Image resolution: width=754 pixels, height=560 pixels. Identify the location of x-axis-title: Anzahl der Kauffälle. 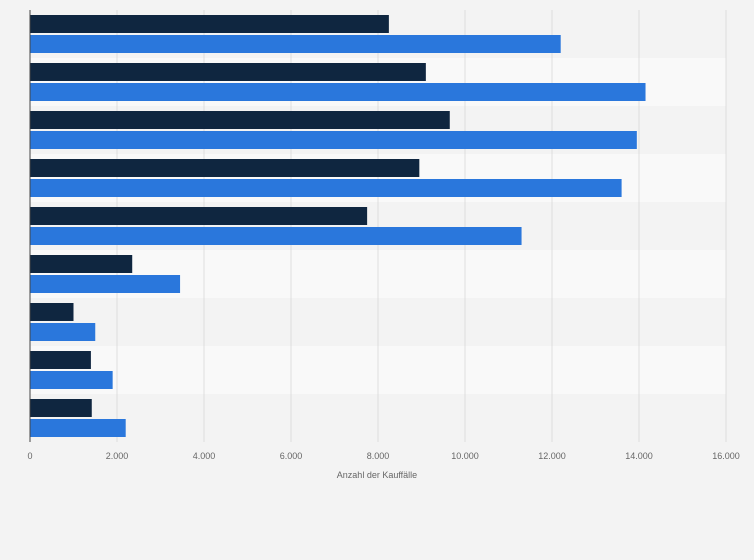
(377, 475).